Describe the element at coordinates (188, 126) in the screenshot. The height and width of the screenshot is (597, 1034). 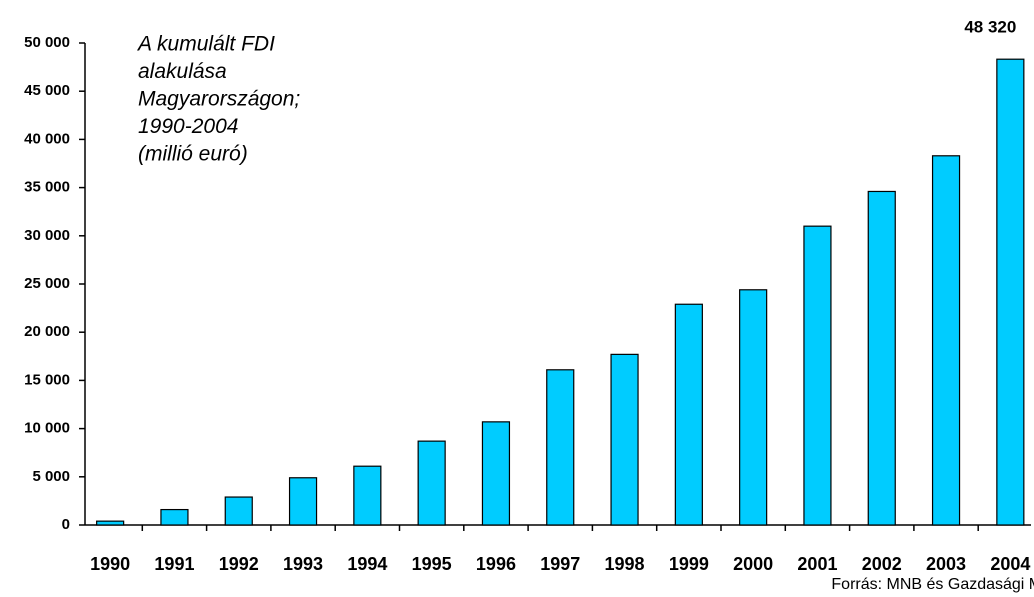
I see `chart-title: 1990-2004` at that location.